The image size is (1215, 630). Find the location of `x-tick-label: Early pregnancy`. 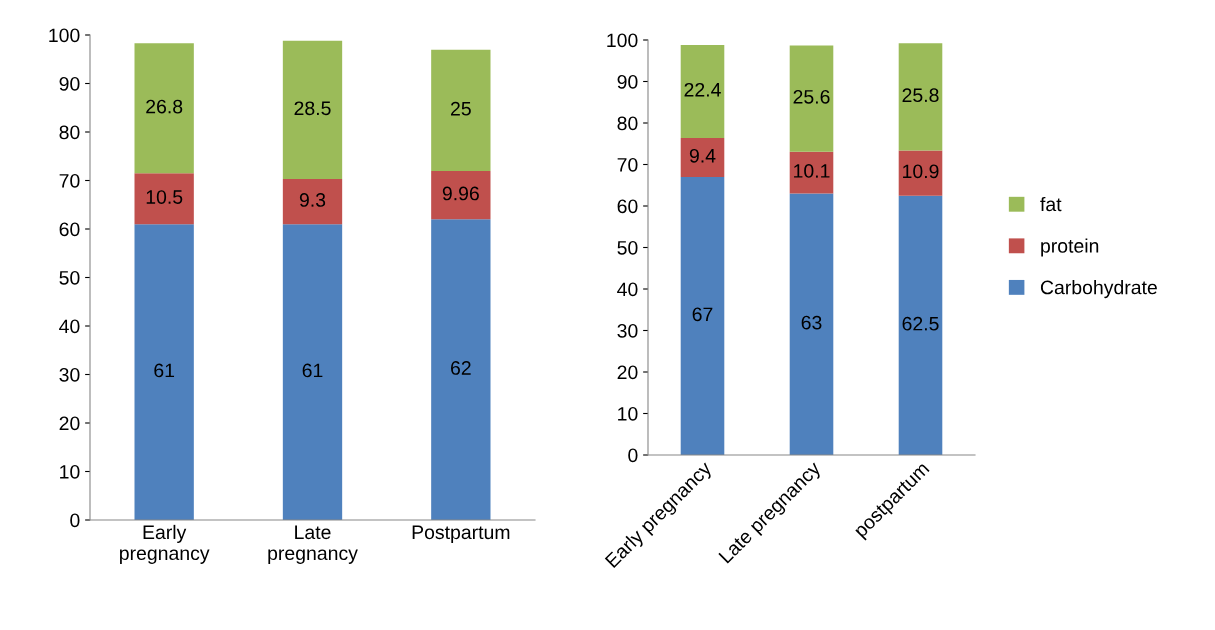

x-tick-label: Early pregnancy is located at coordinates (165, 544).